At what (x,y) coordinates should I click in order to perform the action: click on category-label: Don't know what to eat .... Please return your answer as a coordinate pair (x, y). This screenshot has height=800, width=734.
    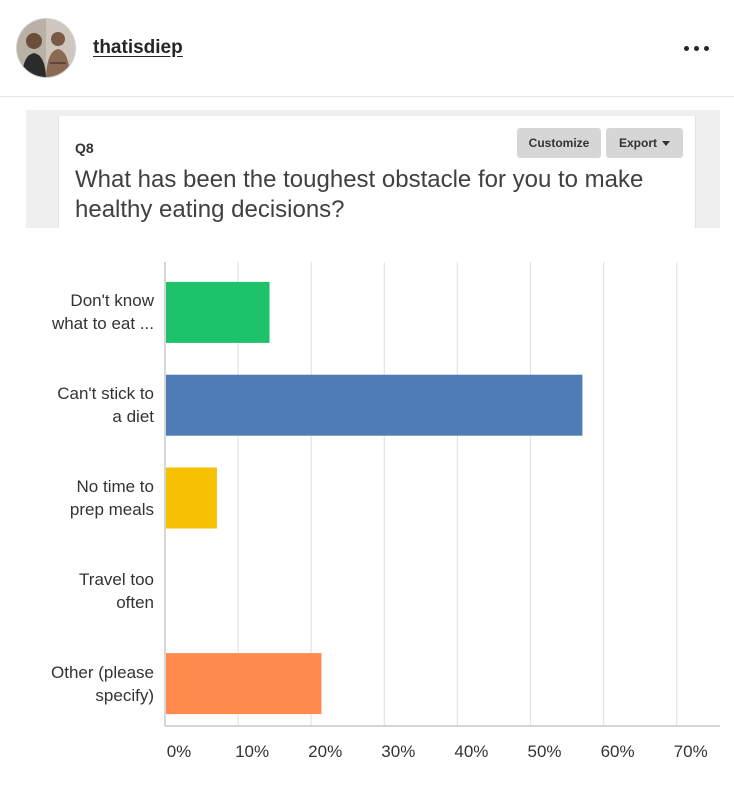
    Looking at the image, I should click on (79, 312).